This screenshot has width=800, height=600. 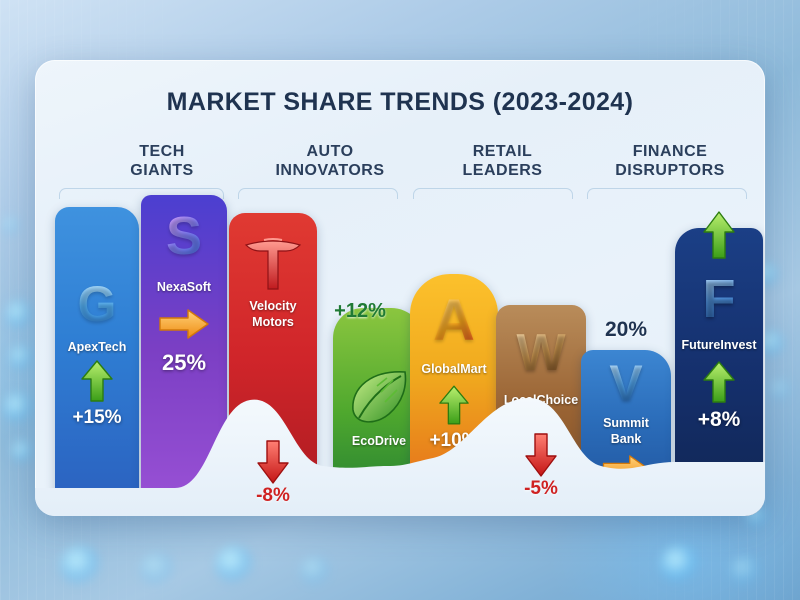 I want to click on category-bracket-auto-innovators, so click(x=318, y=193).